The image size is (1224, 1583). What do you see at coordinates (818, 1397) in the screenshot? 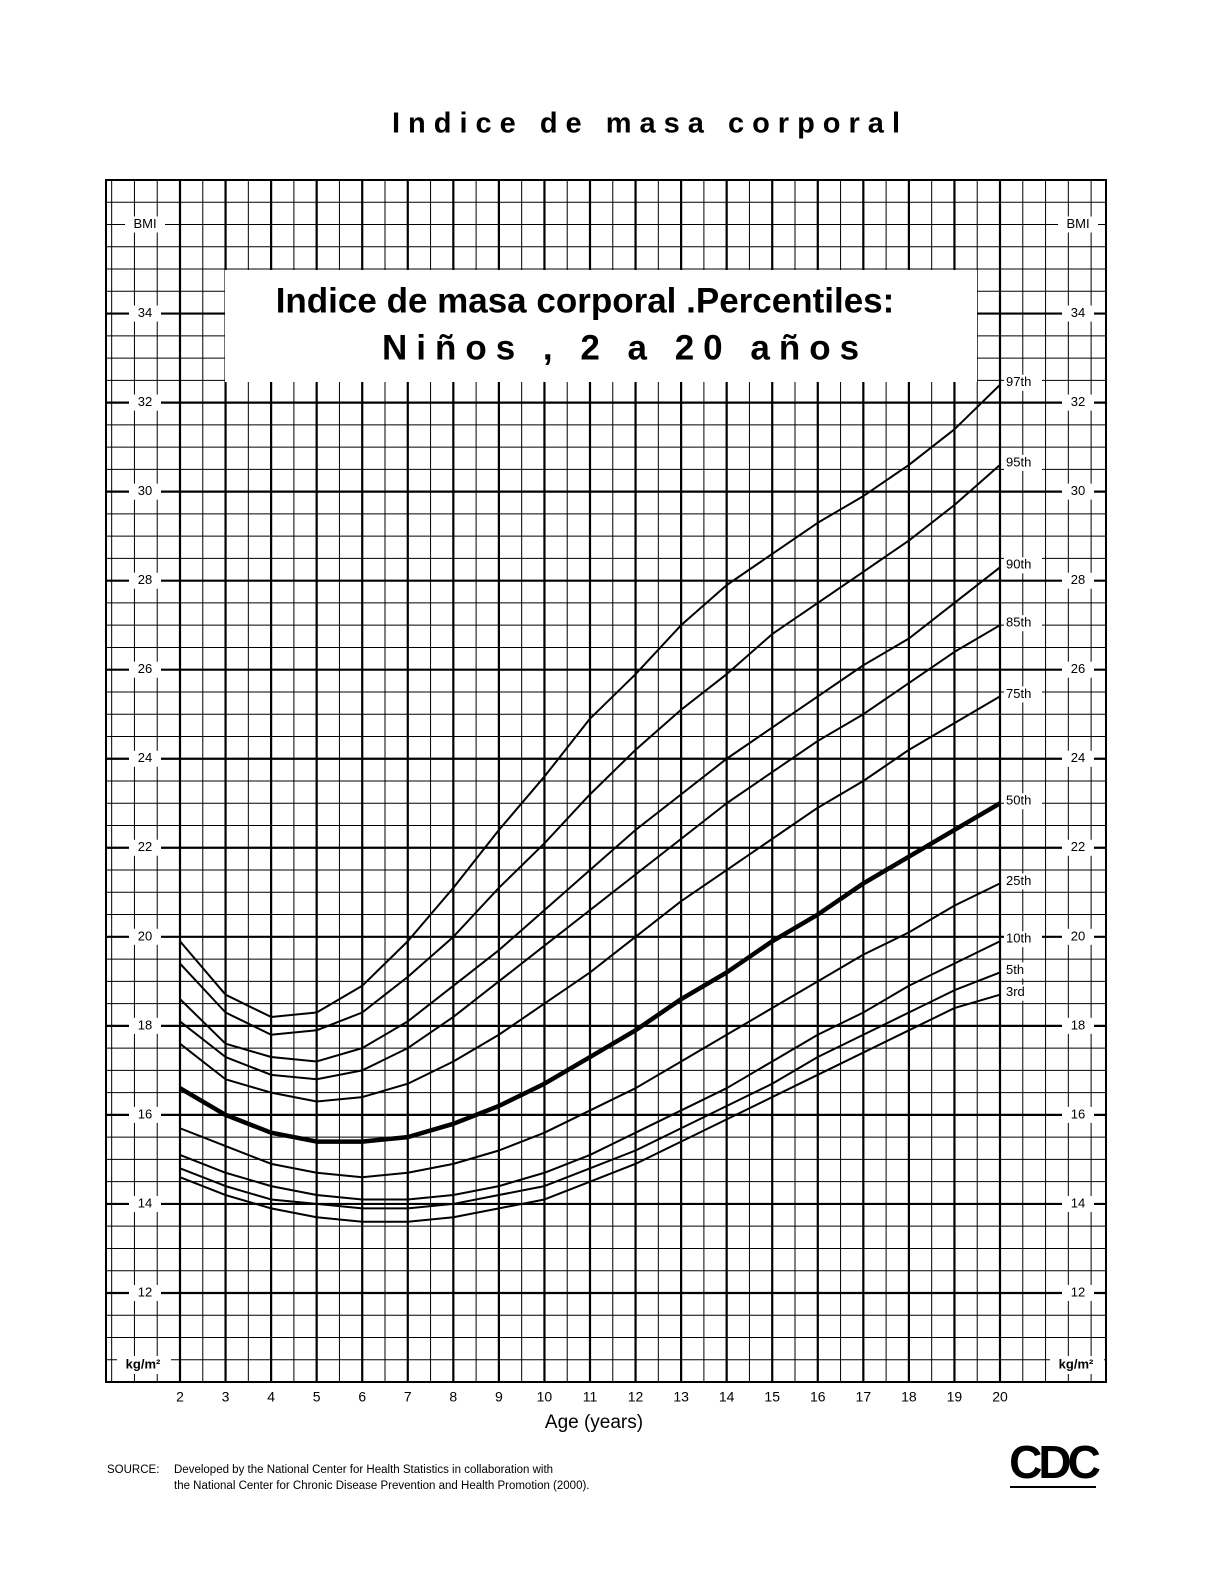
I see `x-tick-label: 16` at bounding box center [818, 1397].